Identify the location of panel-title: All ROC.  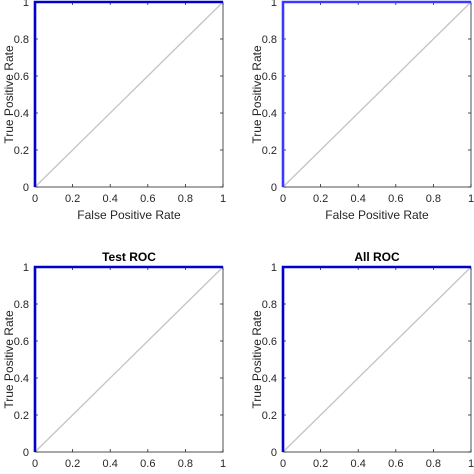
(377, 257).